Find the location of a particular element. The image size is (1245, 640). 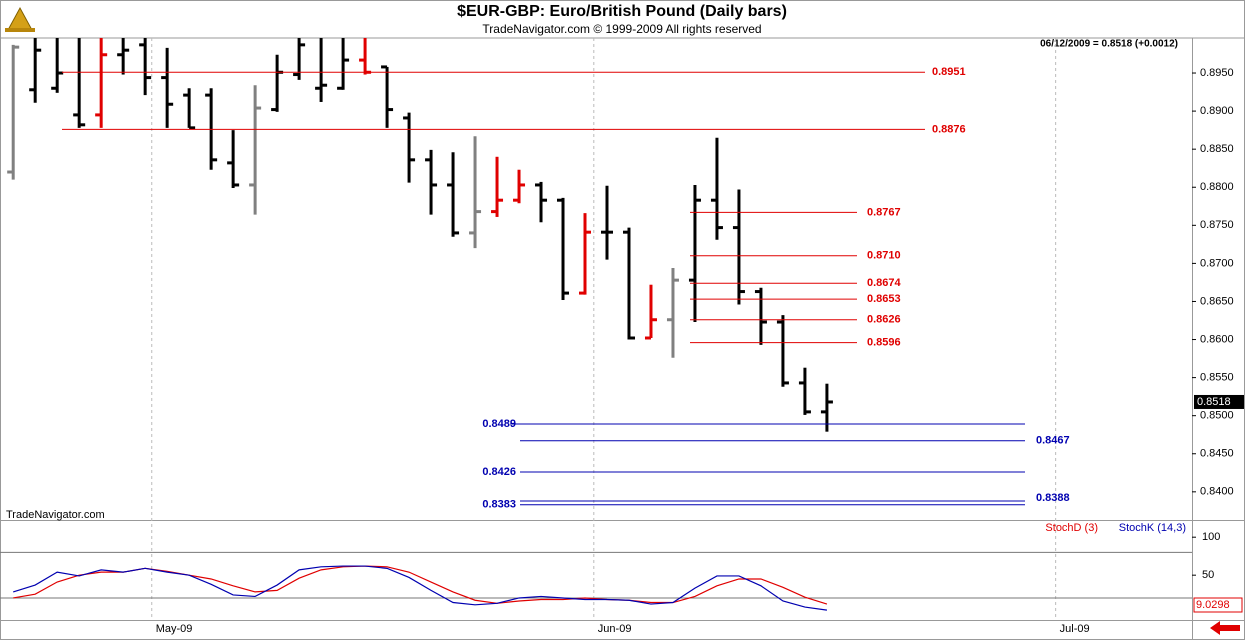

level-label: 0.8489 is located at coordinates (499, 424).